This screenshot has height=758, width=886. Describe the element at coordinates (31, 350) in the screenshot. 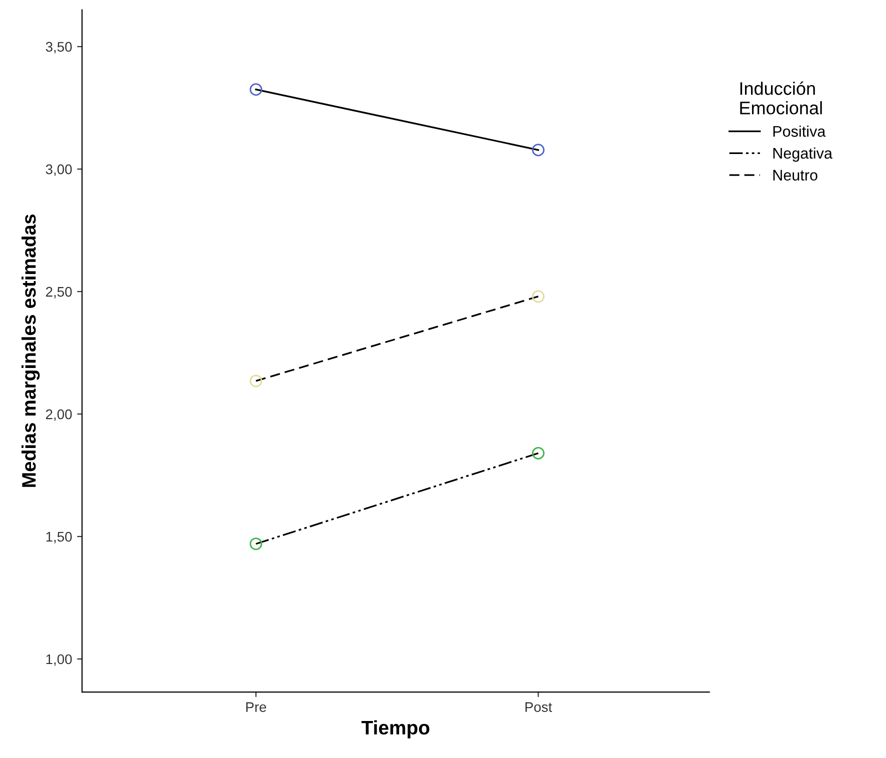

I see `y-axis-title: Medias marginales estimadas` at that location.